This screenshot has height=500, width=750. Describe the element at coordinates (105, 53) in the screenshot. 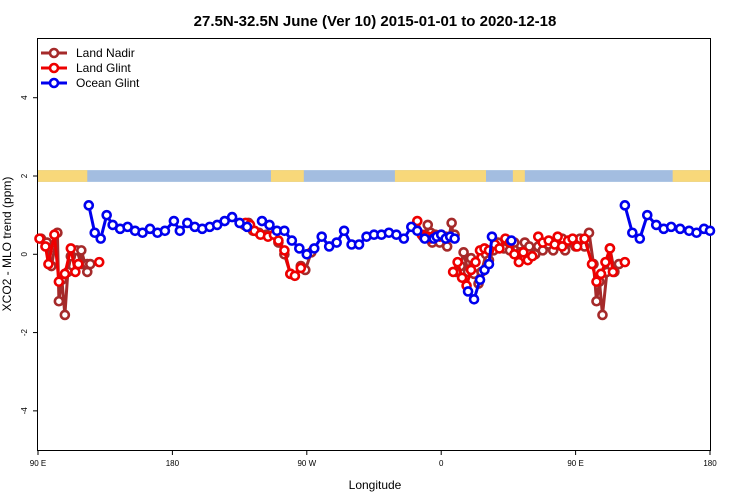

I see `legend-label: Land Nadir` at that location.